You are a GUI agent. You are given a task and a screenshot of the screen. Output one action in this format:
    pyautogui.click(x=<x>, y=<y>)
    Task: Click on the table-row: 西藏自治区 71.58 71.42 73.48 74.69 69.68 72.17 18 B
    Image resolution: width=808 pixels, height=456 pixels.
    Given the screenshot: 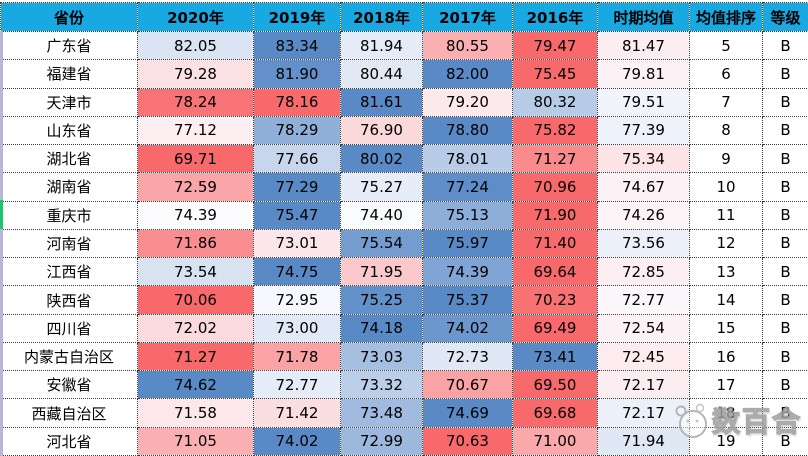 What is the action you would take?
    pyautogui.click(x=404, y=413)
    